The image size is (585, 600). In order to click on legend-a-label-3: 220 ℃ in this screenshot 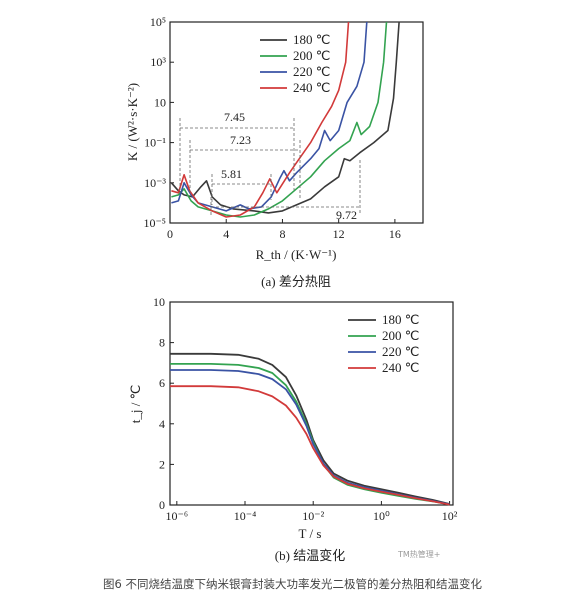, I will do `click(311, 71)`.